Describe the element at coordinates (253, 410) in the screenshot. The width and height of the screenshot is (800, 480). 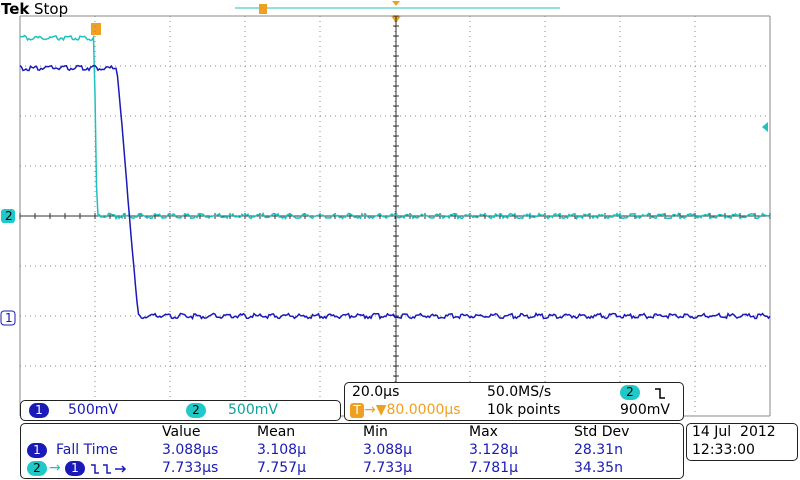
I see `ch2-scale: 500mV` at that location.